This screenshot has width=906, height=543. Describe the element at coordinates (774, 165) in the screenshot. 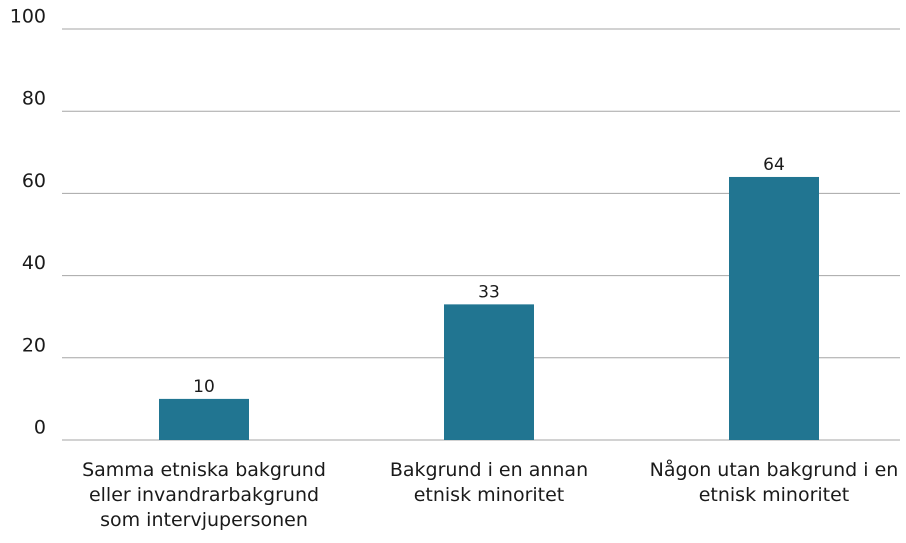

I see `data-label: 64` at that location.